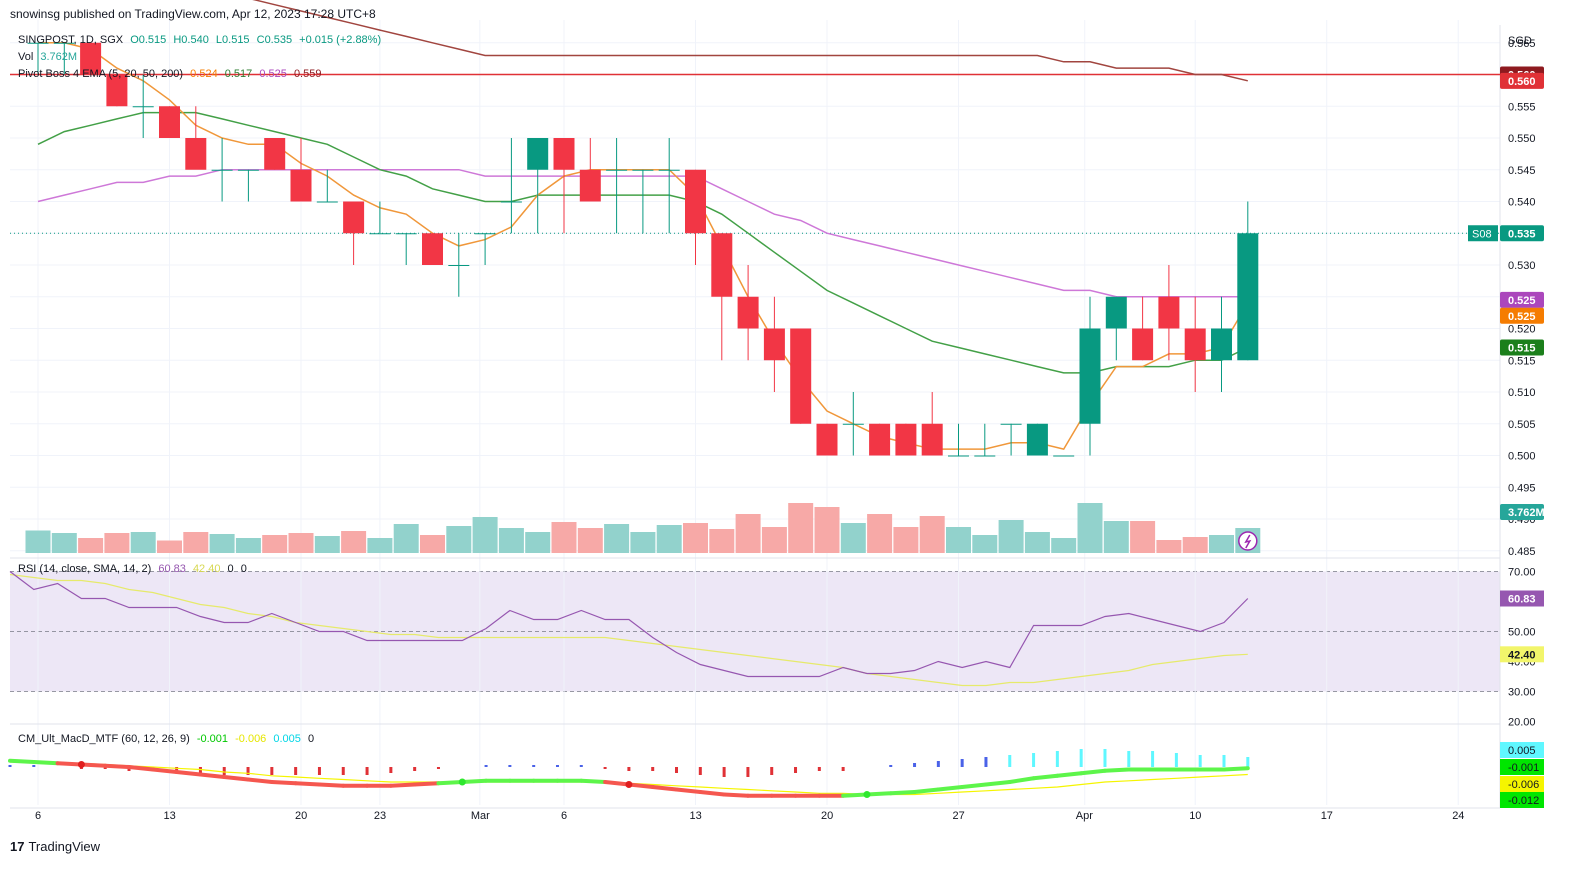 The height and width of the screenshot is (875, 1588). Describe the element at coordinates (104, 739) in the screenshot. I see `macd-label: CM_Ult_MacD_MTF (60, 12, 26, 9)` at that location.